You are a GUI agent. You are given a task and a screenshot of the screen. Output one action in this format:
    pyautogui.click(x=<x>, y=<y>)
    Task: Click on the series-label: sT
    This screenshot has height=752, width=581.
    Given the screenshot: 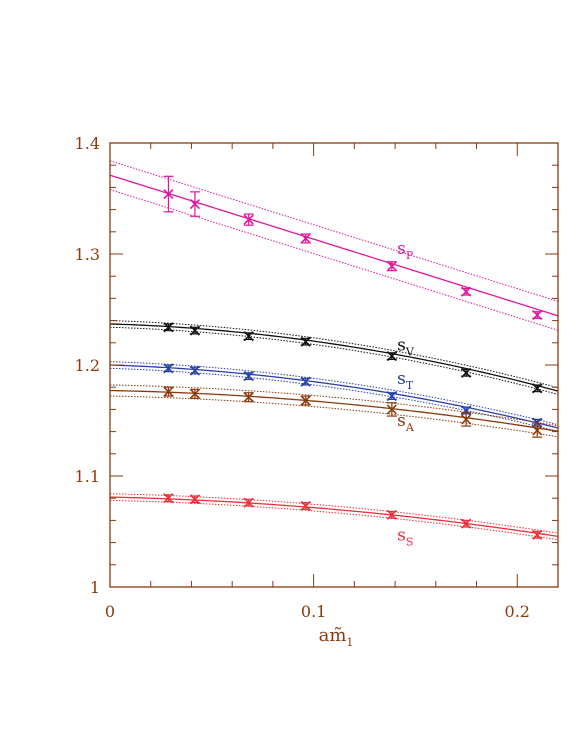 What is the action you would take?
    pyautogui.click(x=405, y=380)
    